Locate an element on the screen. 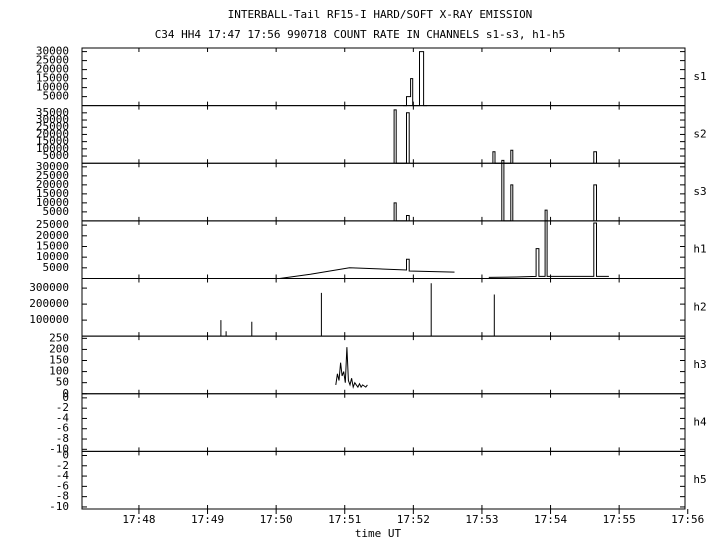 Image resolution: width=720 pixels, height=550 pixels. channel-label: h4 is located at coordinates (700, 422).